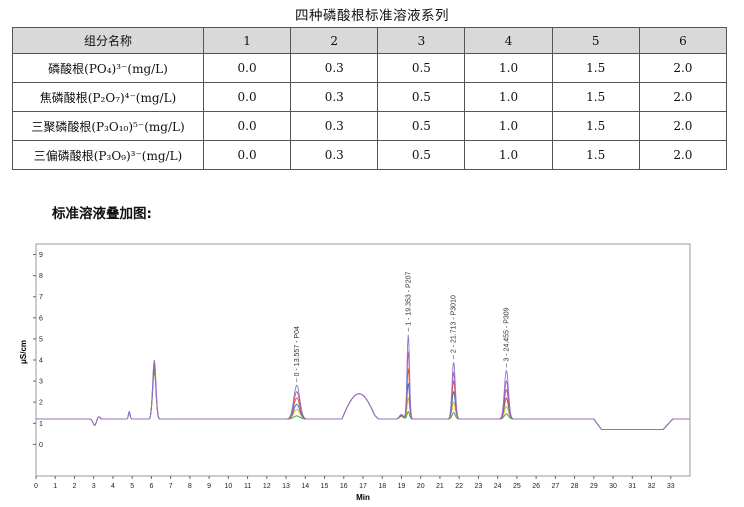 Image resolution: width=744 pixels, height=507 pixels. I want to click on table-title: 四种磷酸根标准溶液系列, so click(372, 16).